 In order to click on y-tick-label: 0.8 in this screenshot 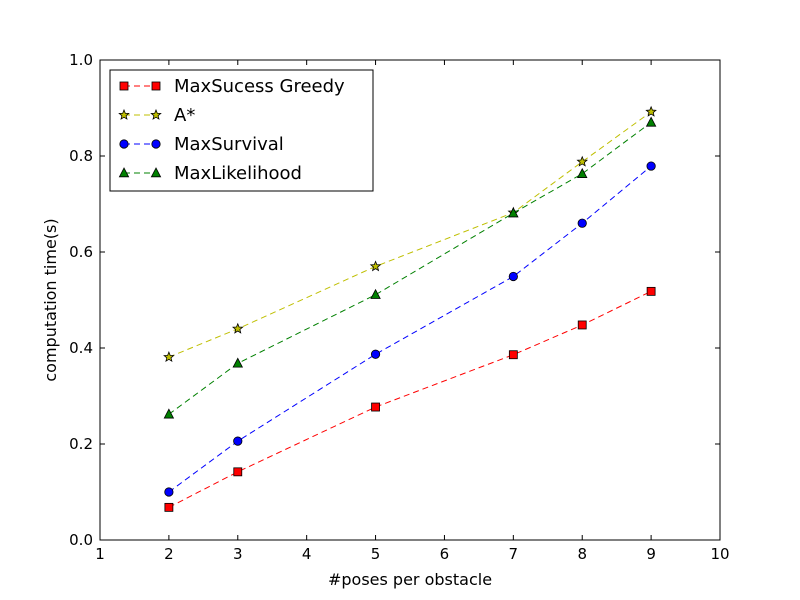, I will do `click(81, 156)`.